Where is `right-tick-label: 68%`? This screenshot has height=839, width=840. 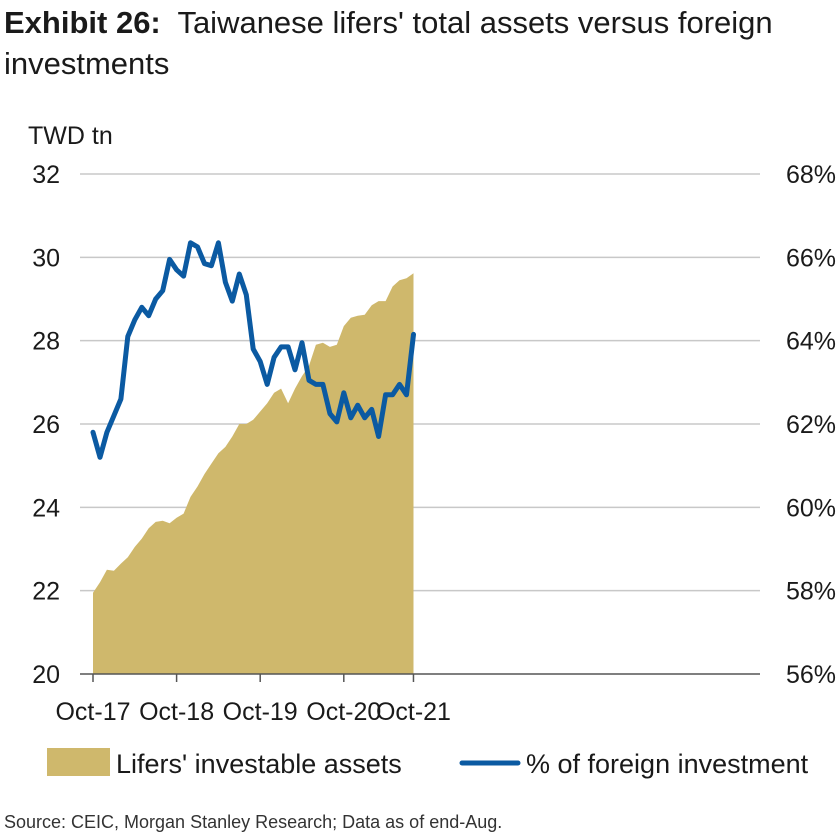
right-tick-label: 68% is located at coordinates (811, 175).